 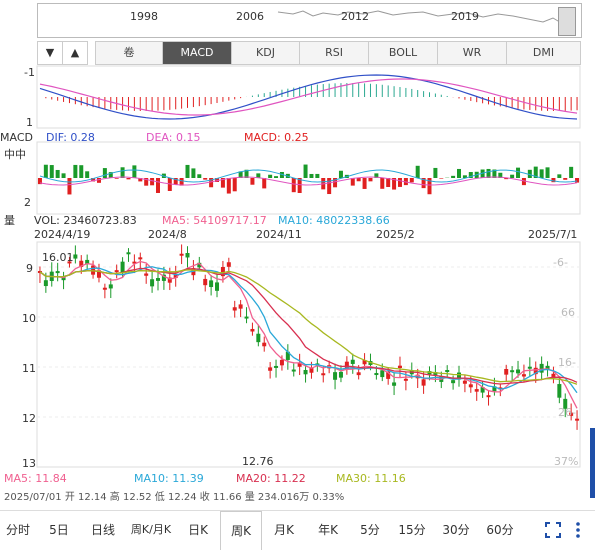 What do you see at coordinates (29, 318) in the screenshot?
I see `price-axis-label: 10` at bounding box center [29, 318].